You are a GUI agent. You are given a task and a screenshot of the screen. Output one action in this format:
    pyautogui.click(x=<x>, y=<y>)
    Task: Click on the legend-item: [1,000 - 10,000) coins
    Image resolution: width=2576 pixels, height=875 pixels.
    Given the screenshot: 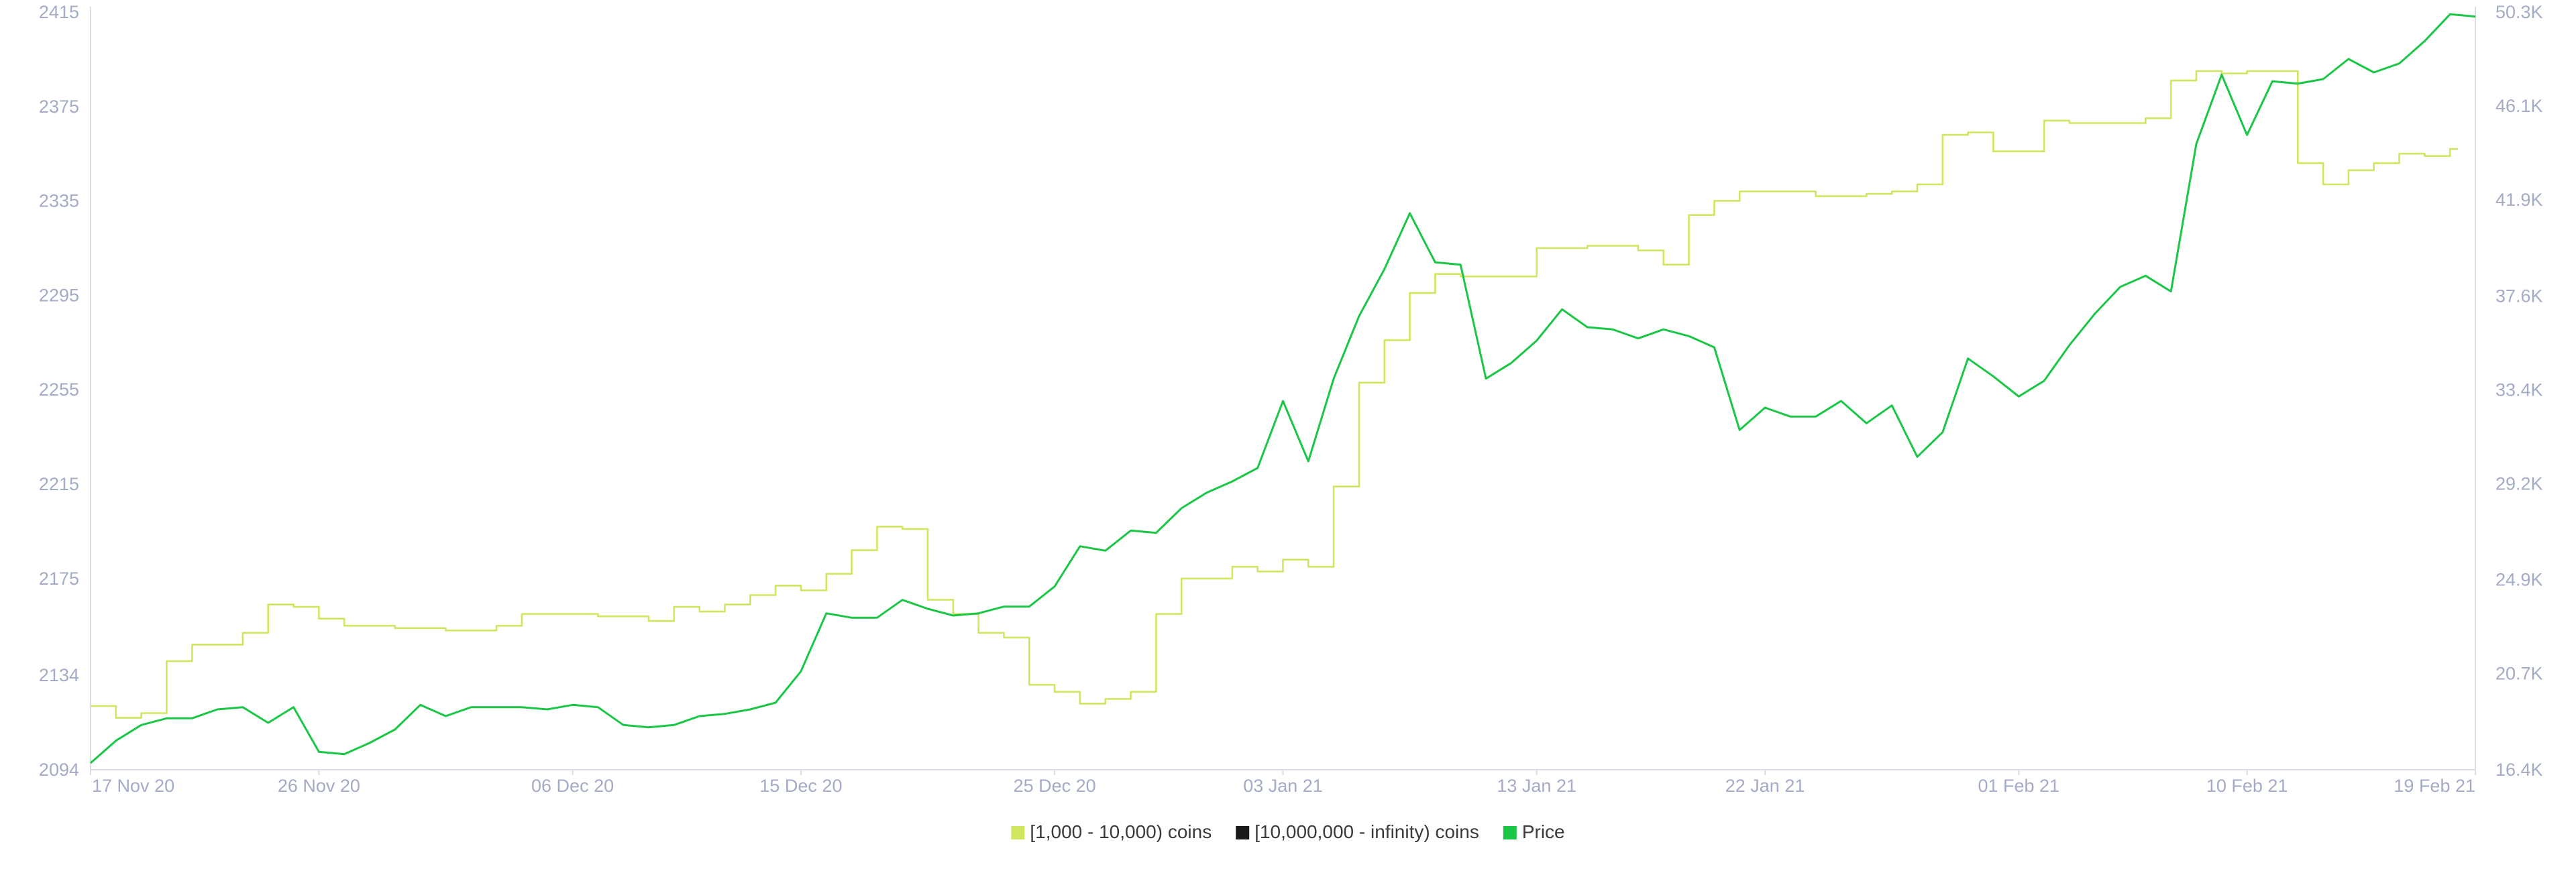 What is the action you would take?
    pyautogui.click(x=1111, y=831)
    